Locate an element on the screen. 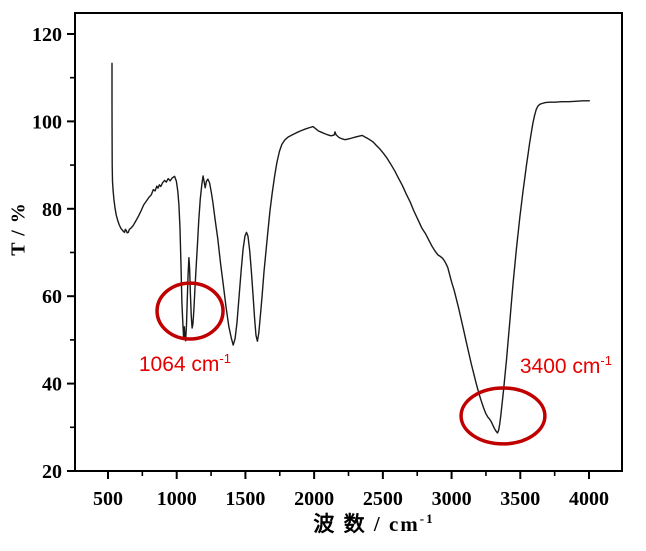  x-tick-label: 3500 is located at coordinates (520, 499).